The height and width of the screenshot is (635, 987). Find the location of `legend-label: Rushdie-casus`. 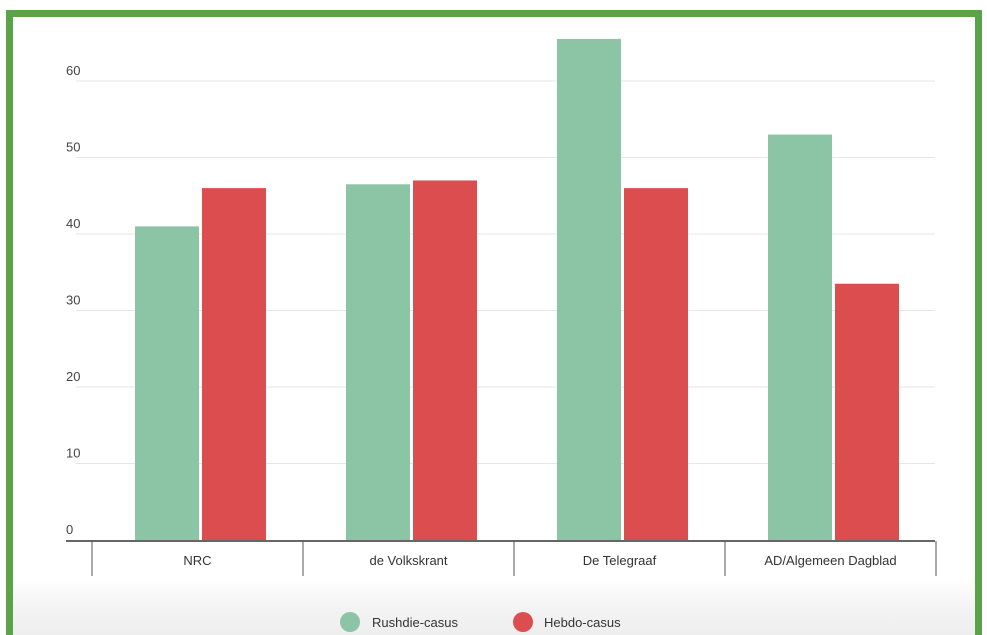

legend-label: Rushdie-casus is located at coordinates (415, 622).